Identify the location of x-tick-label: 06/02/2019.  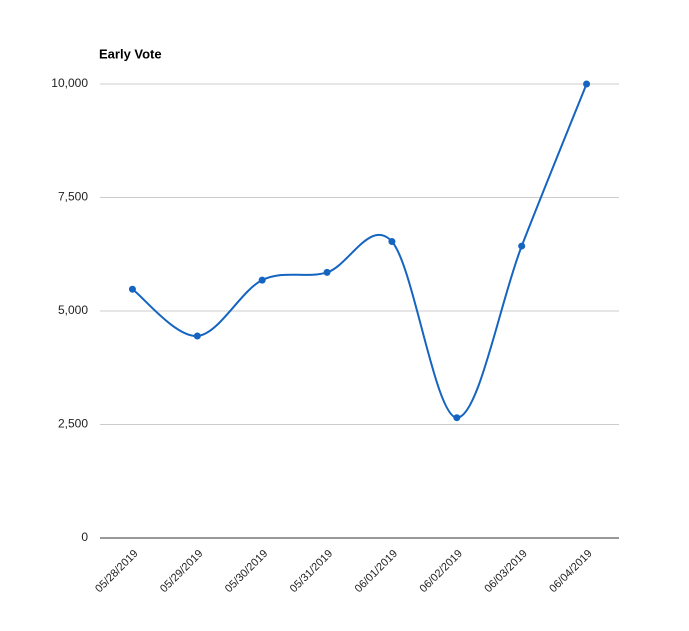
(441, 571).